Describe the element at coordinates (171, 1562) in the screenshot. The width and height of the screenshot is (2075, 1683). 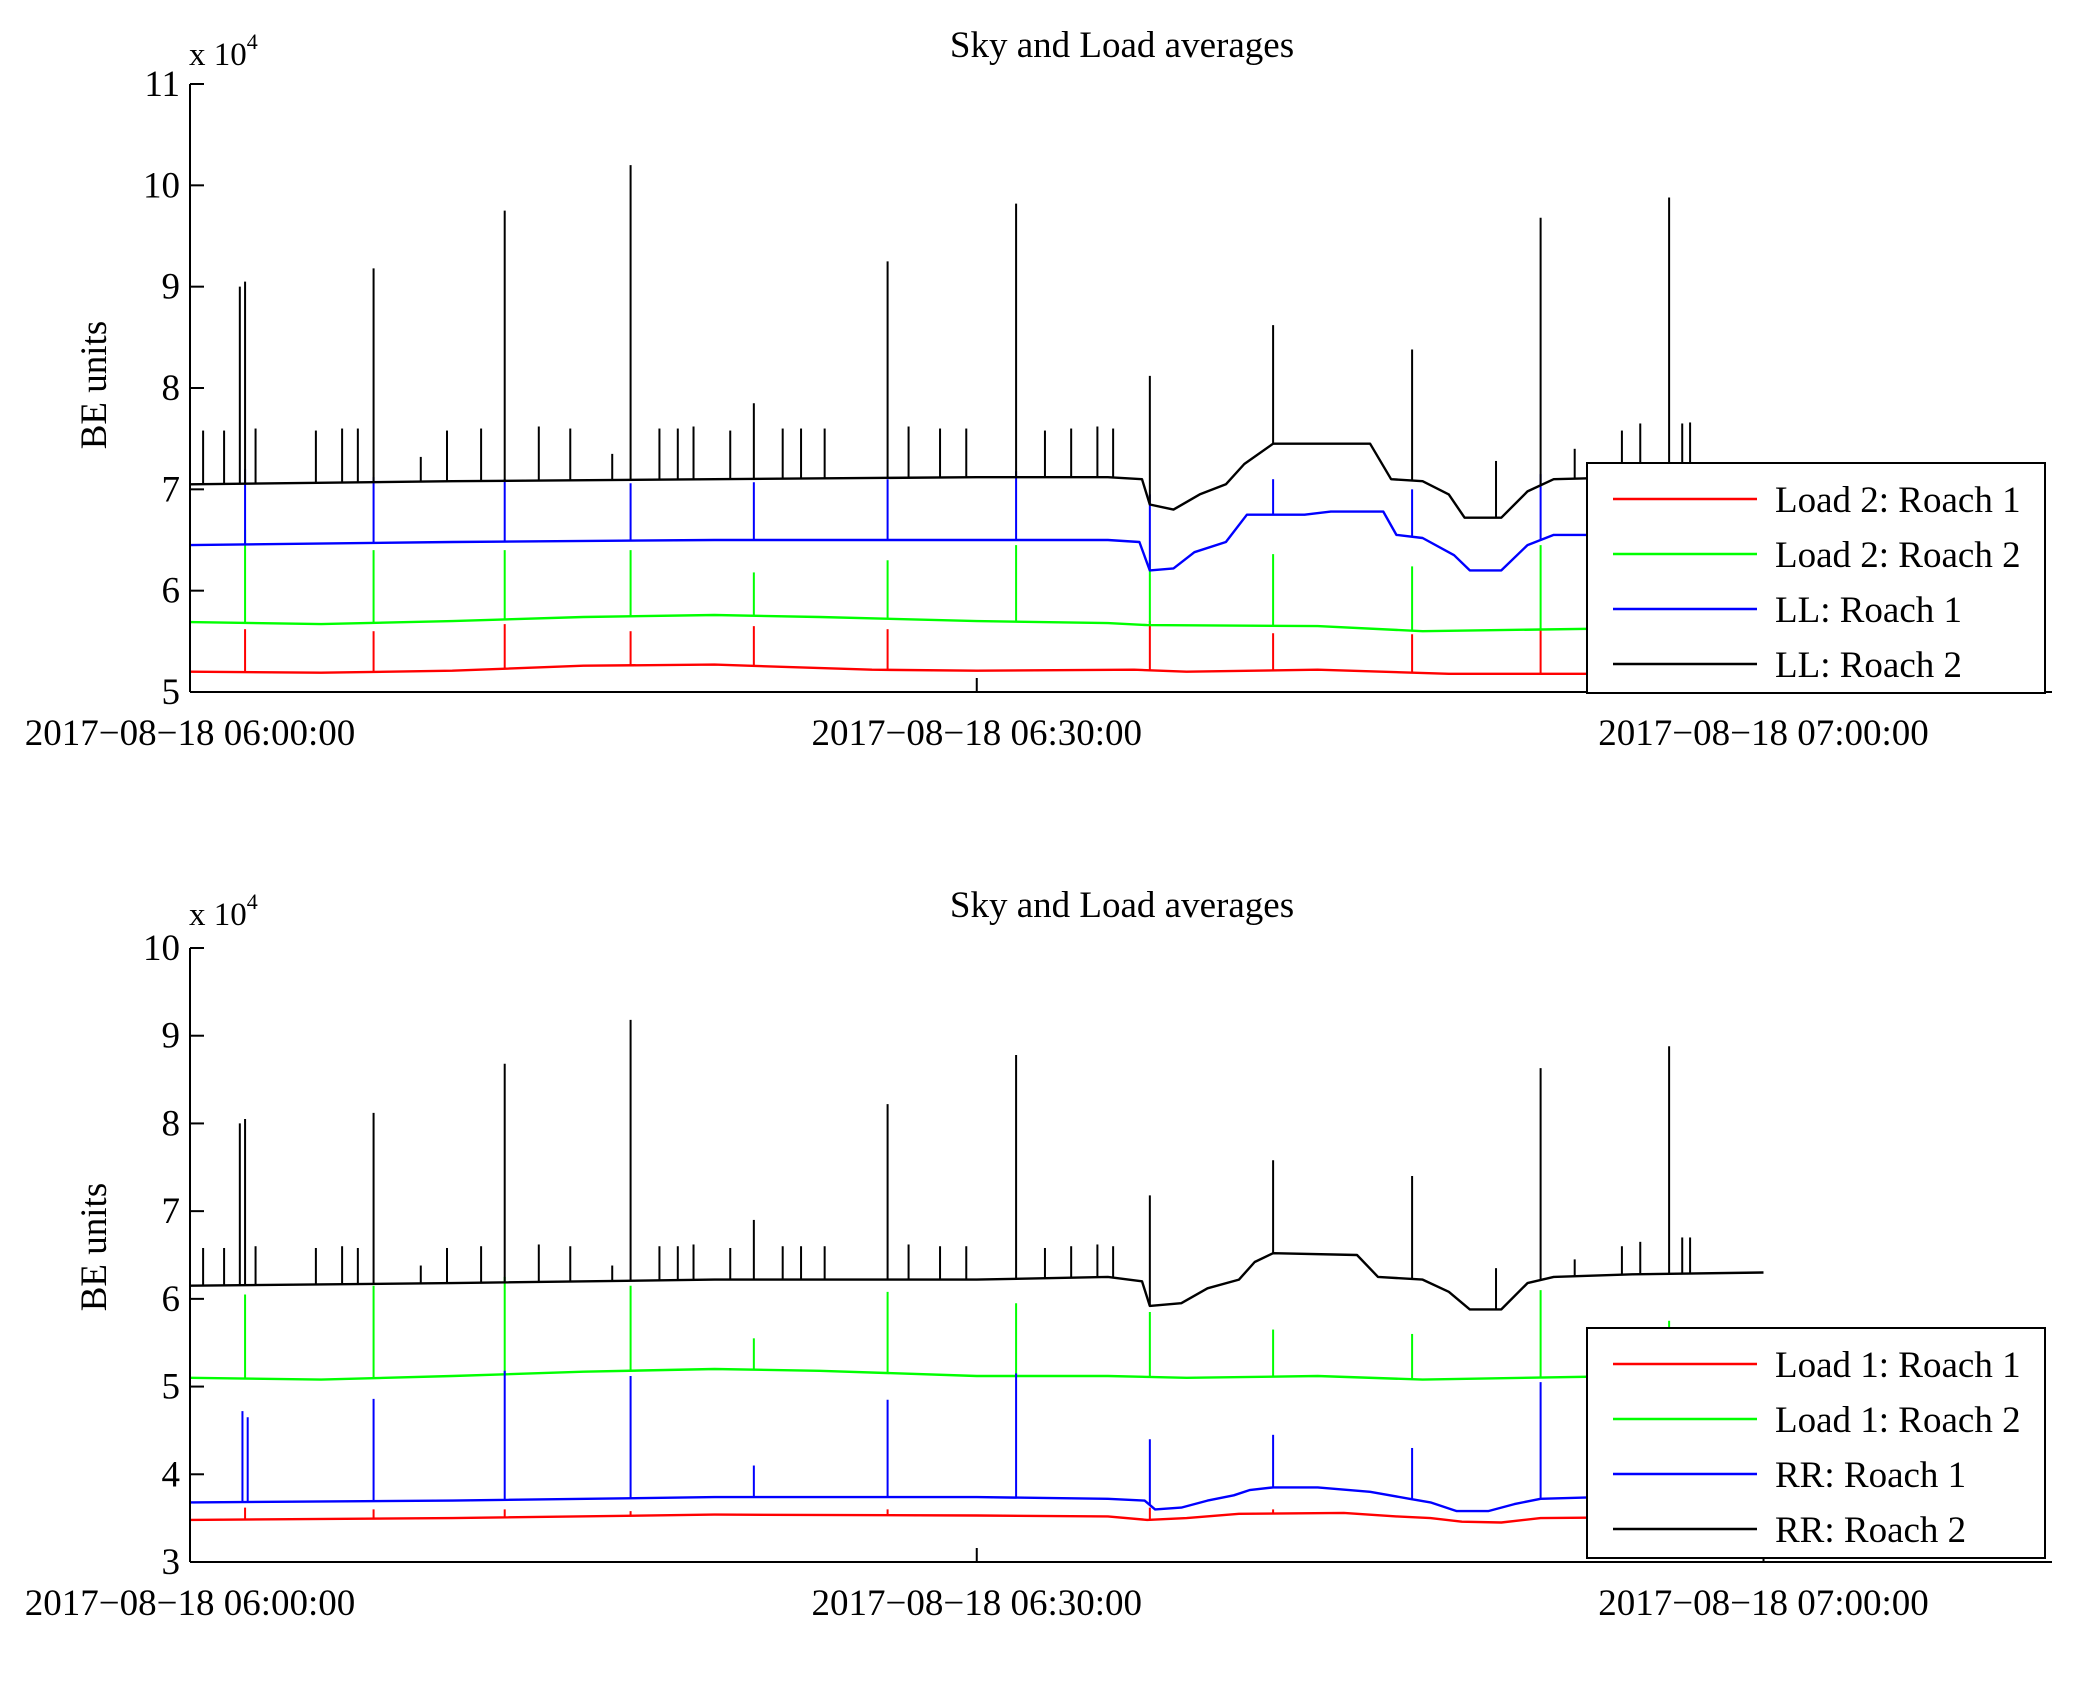
I see `y-tick-label: 3` at that location.